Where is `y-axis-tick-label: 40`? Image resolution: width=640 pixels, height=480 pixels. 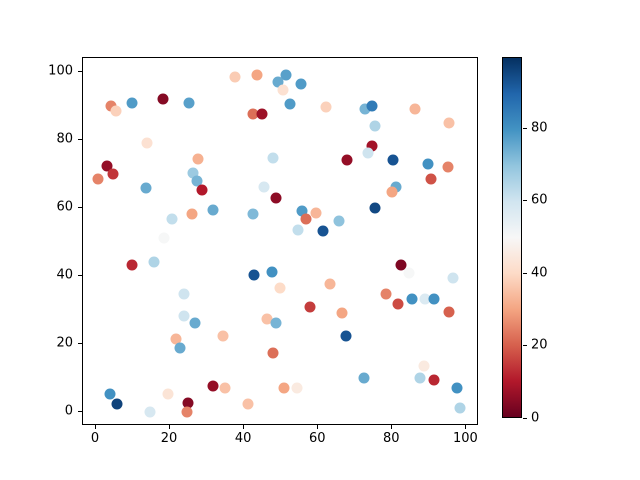 y-axis-tick-label: 40 is located at coordinates (64, 275).